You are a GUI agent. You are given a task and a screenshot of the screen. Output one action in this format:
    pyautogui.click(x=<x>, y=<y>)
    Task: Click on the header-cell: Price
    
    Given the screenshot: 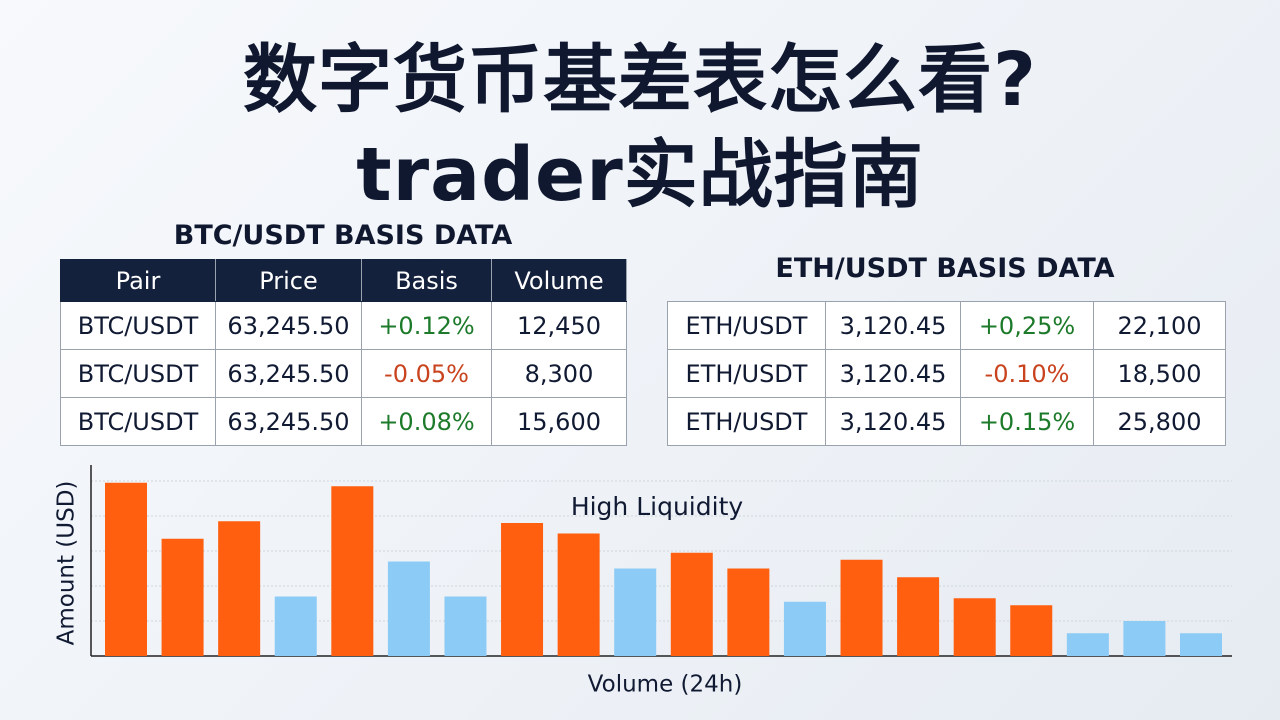 What is the action you would take?
    pyautogui.click(x=288, y=280)
    